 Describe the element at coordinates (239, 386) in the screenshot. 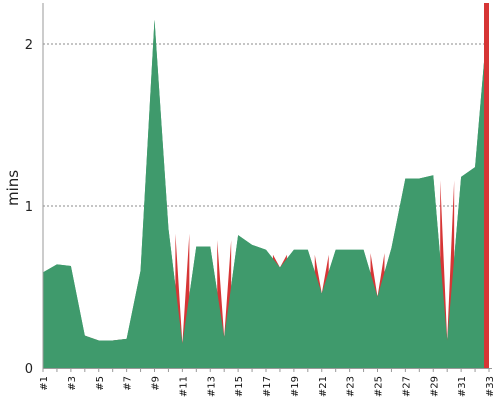

I see `x-tick-label: #15` at that location.